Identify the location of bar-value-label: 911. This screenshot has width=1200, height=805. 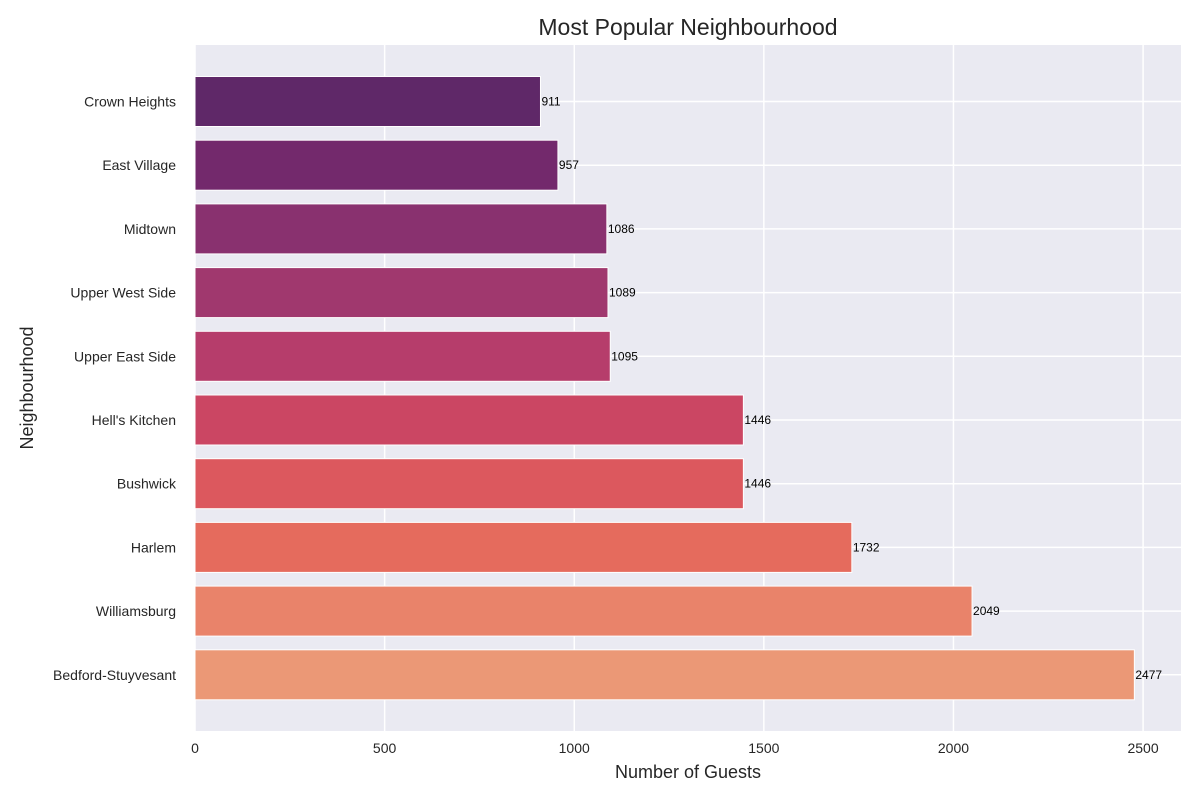
(550, 102).